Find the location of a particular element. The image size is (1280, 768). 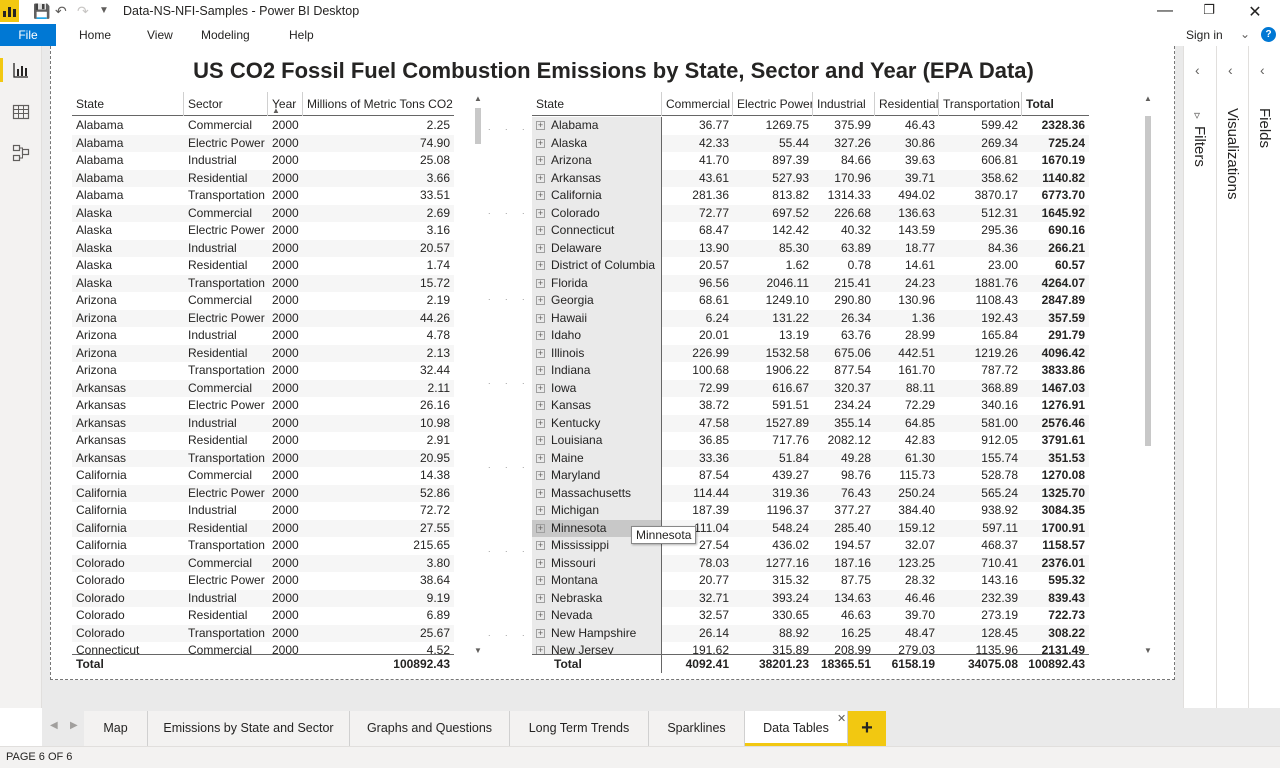

matrix-row-header: + California is located at coordinates (597, 196).